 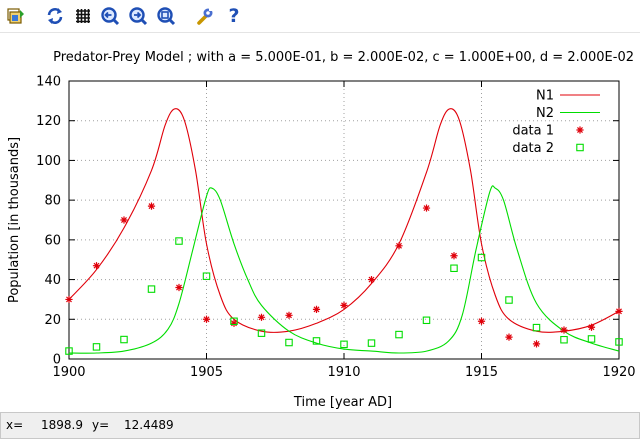 What do you see at coordinates (52, 201) in the screenshot?
I see `y-tick-label: 80` at bounding box center [52, 201].